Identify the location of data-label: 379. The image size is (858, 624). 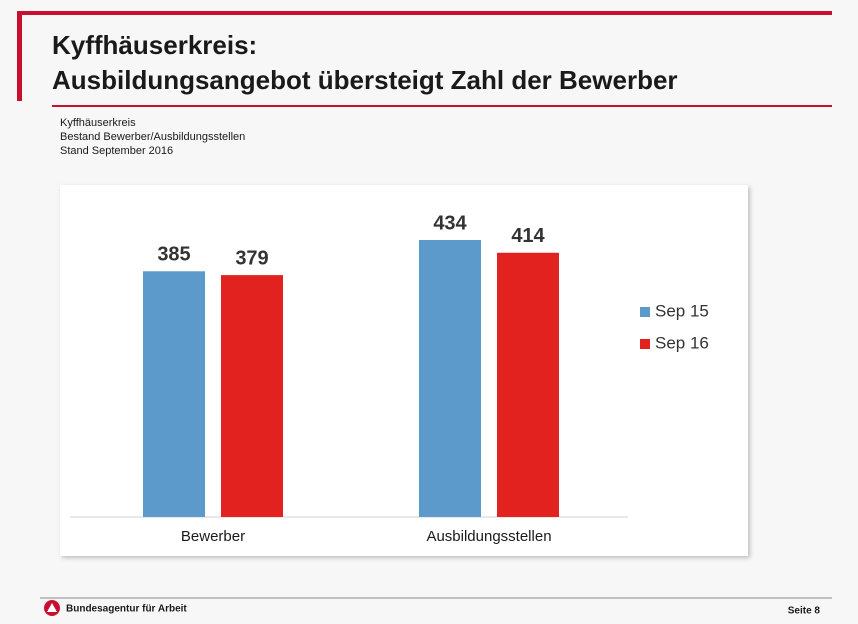
(251, 258).